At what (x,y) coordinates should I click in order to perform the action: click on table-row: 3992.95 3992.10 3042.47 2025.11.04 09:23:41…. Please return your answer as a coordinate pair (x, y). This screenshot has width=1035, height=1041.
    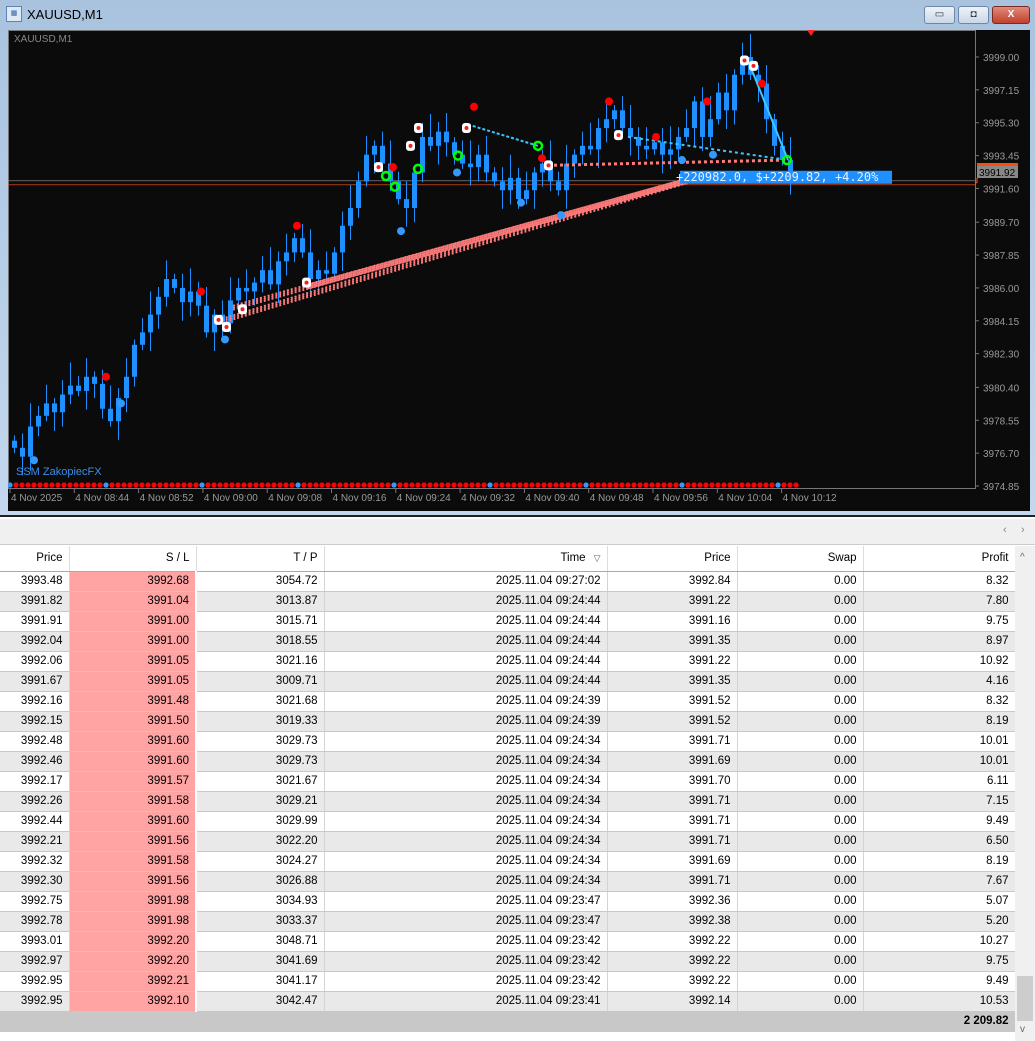
    Looking at the image, I should click on (508, 1001).